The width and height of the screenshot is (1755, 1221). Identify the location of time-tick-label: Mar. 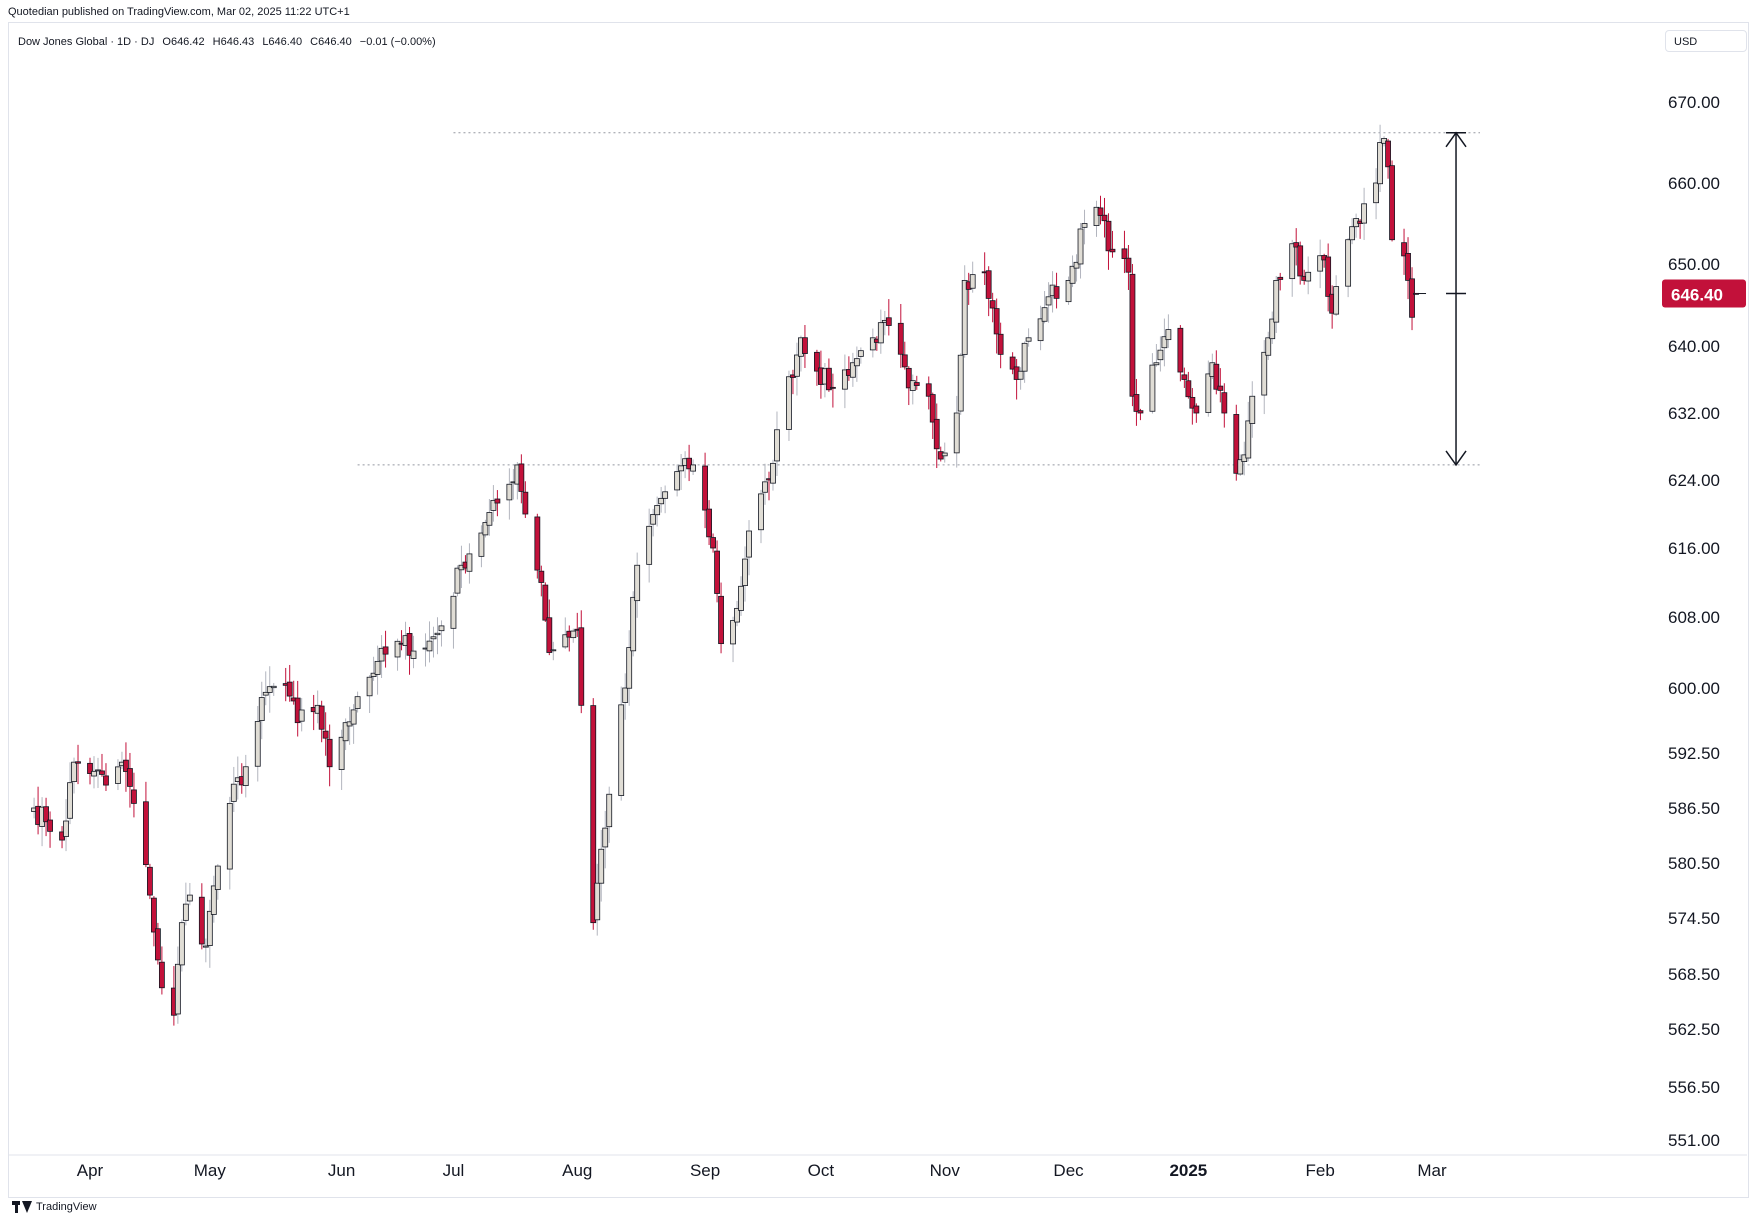
(1432, 1170).